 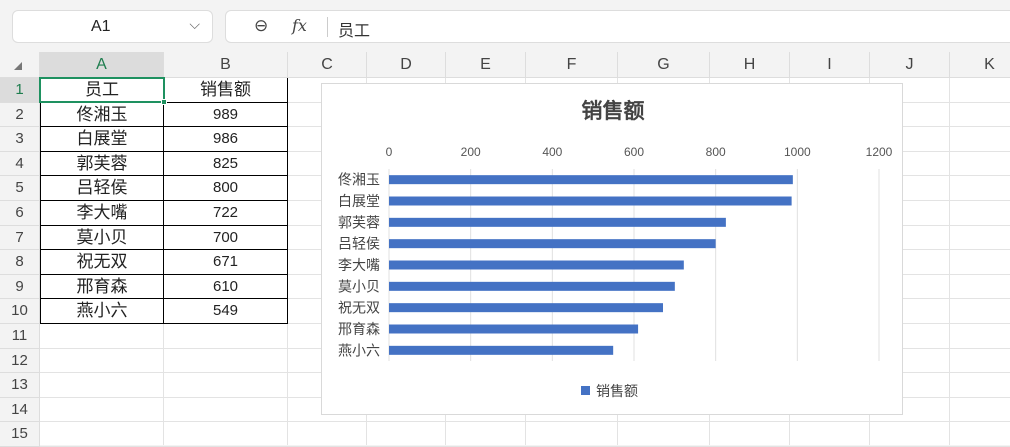 I want to click on table-cell: 郭芙蓉, so click(x=102, y=164).